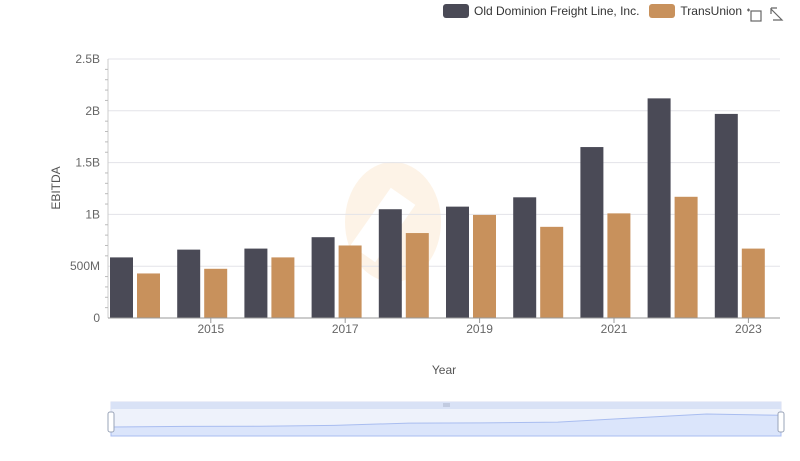  What do you see at coordinates (525, 257) in the screenshot?
I see `bar-old-dominion-2020` at bounding box center [525, 257].